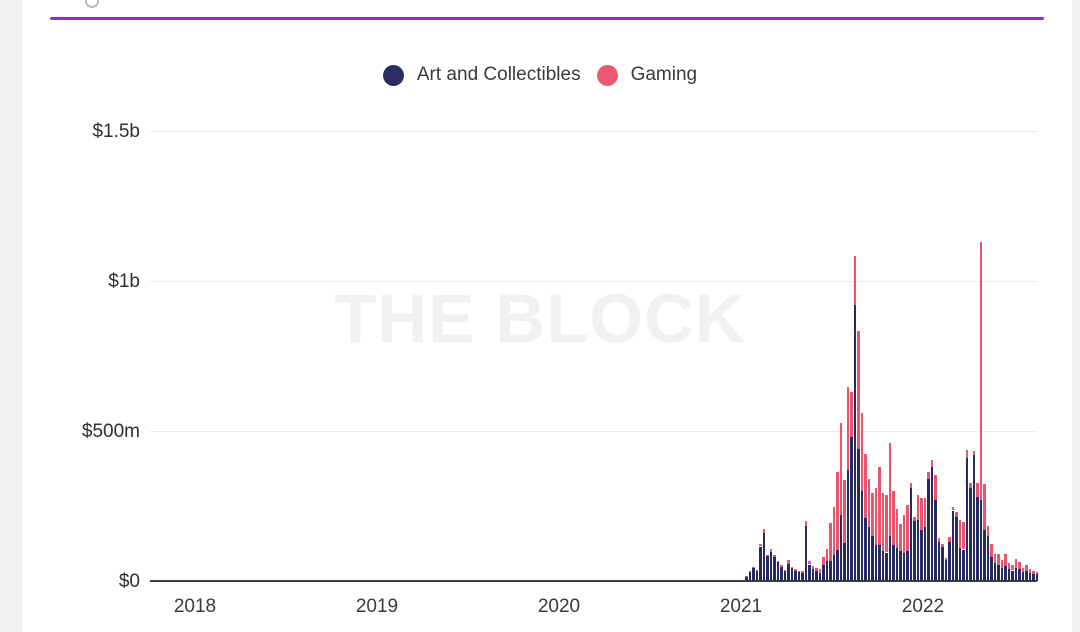 Image resolution: width=1080 pixels, height=632 pixels. I want to click on legend-dot-gaming-icon, so click(607, 75).